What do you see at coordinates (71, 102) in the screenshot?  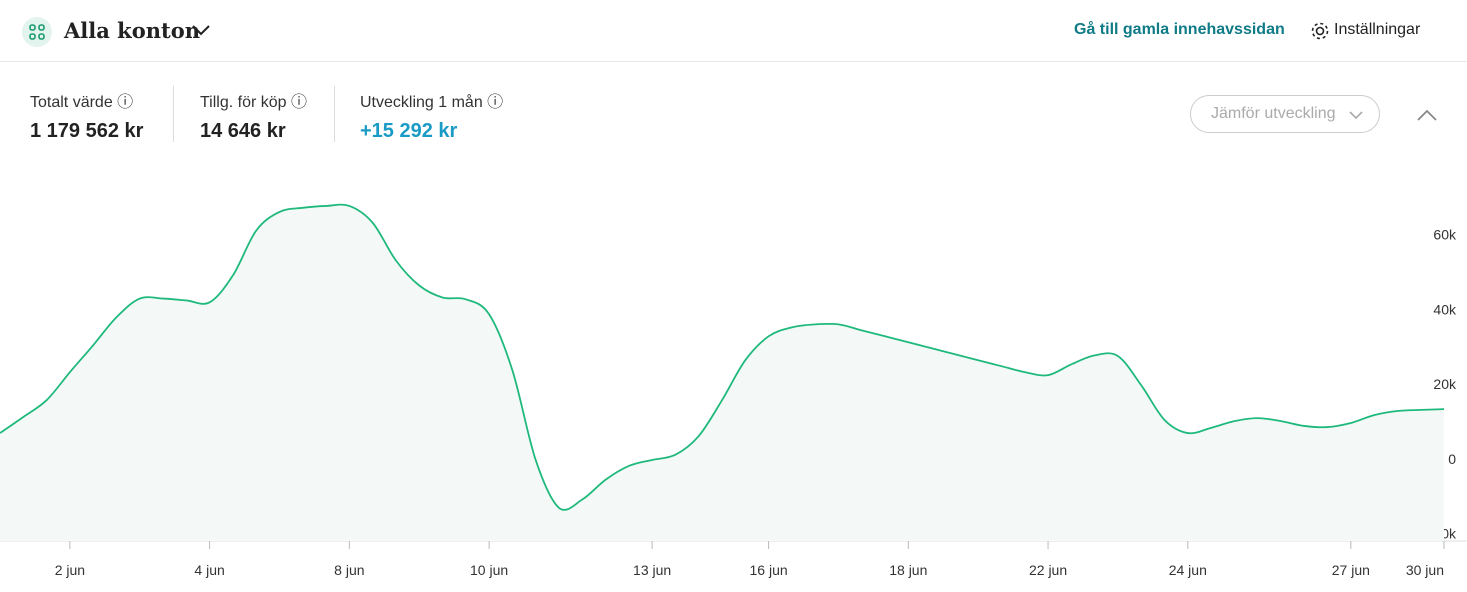 I see `stat-label-text: Totalt värde` at bounding box center [71, 102].